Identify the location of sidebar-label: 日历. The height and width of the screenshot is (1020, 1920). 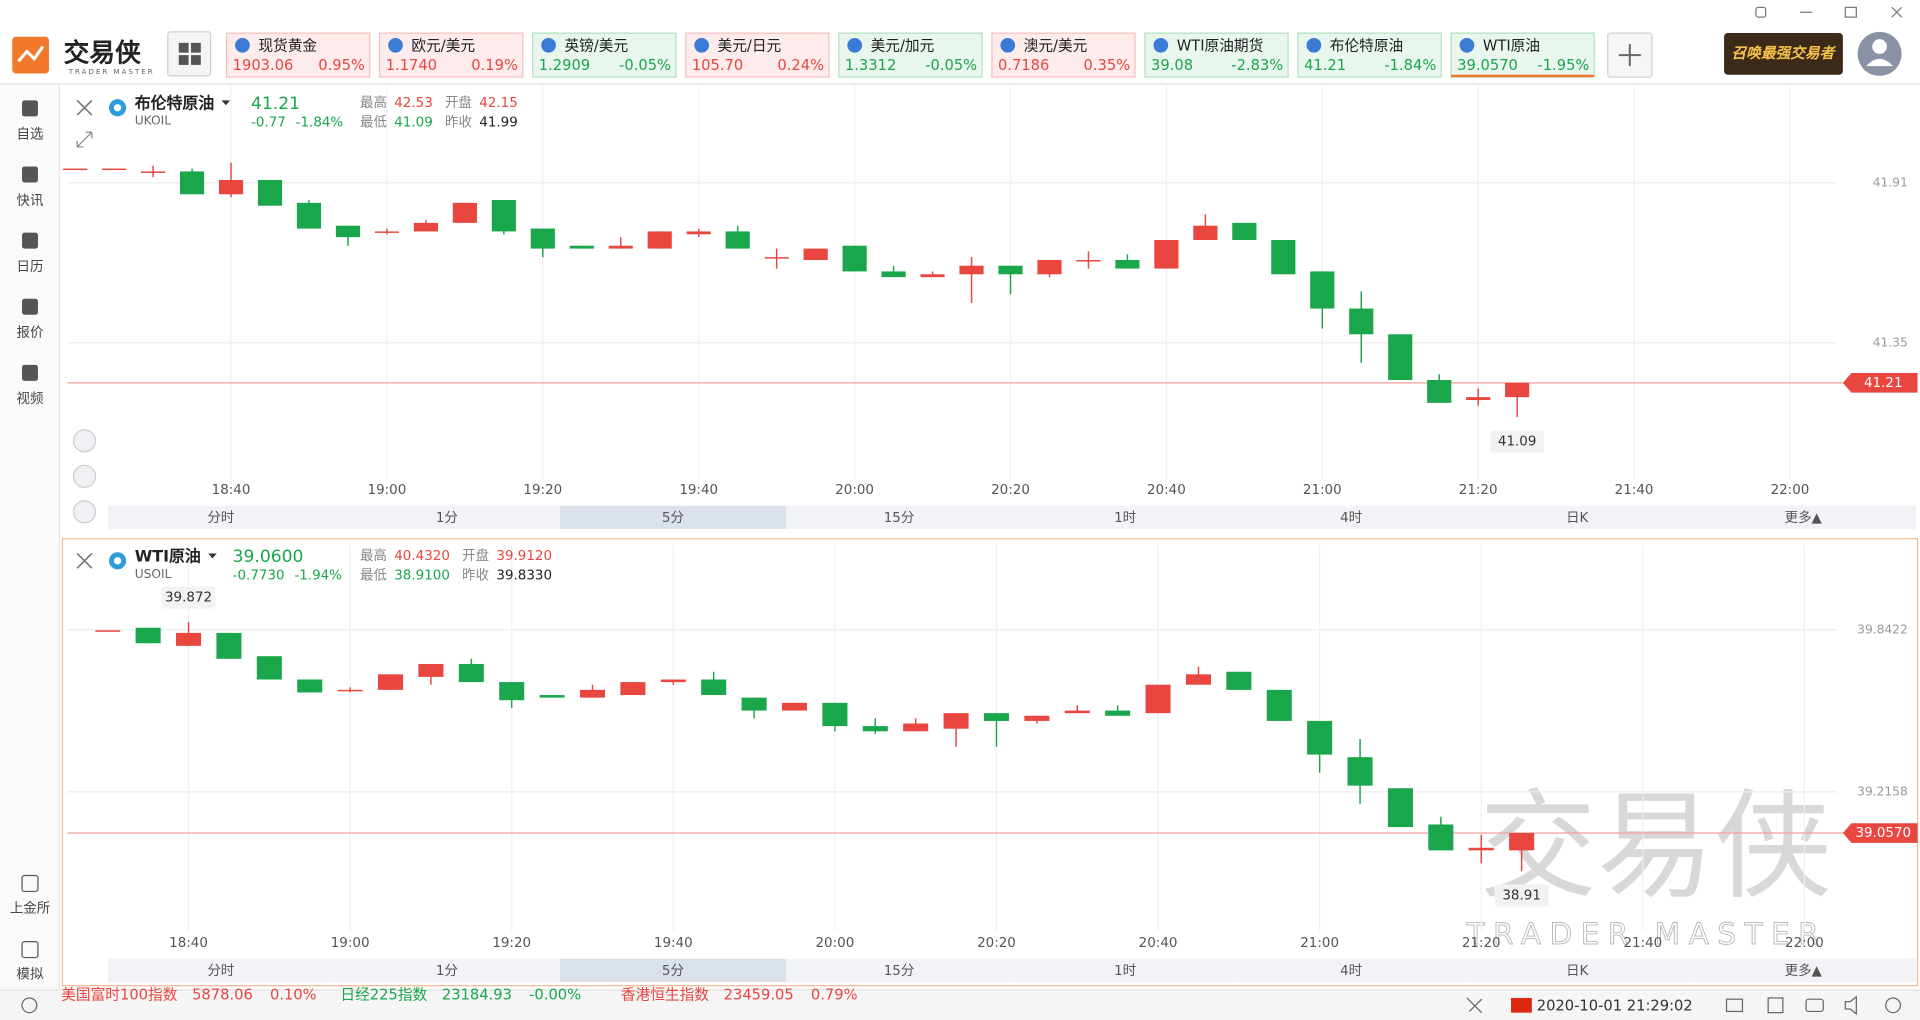
(30, 267).